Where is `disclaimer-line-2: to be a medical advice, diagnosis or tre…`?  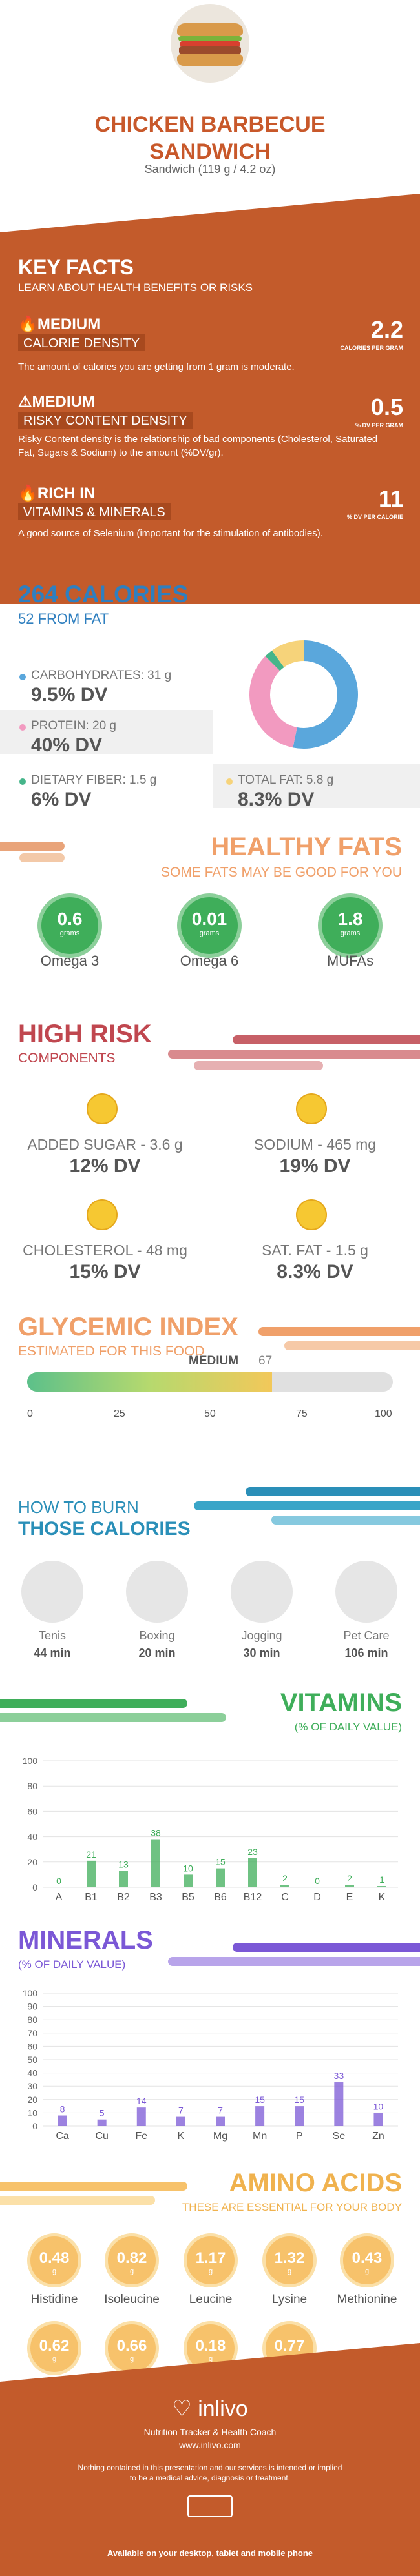 disclaimer-line-2: to be a medical advice, diagnosis or tre… is located at coordinates (210, 2477).